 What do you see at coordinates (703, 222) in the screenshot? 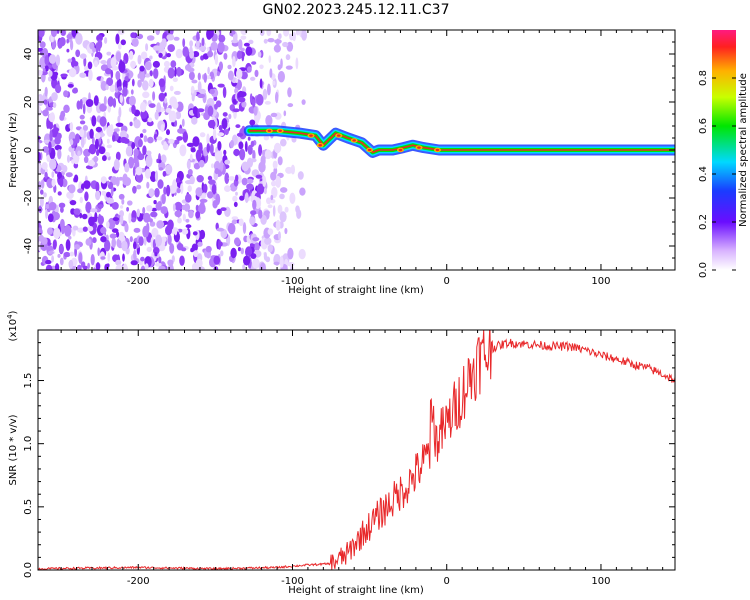
I see `colorbar-tick-label: 0.2` at bounding box center [703, 222].